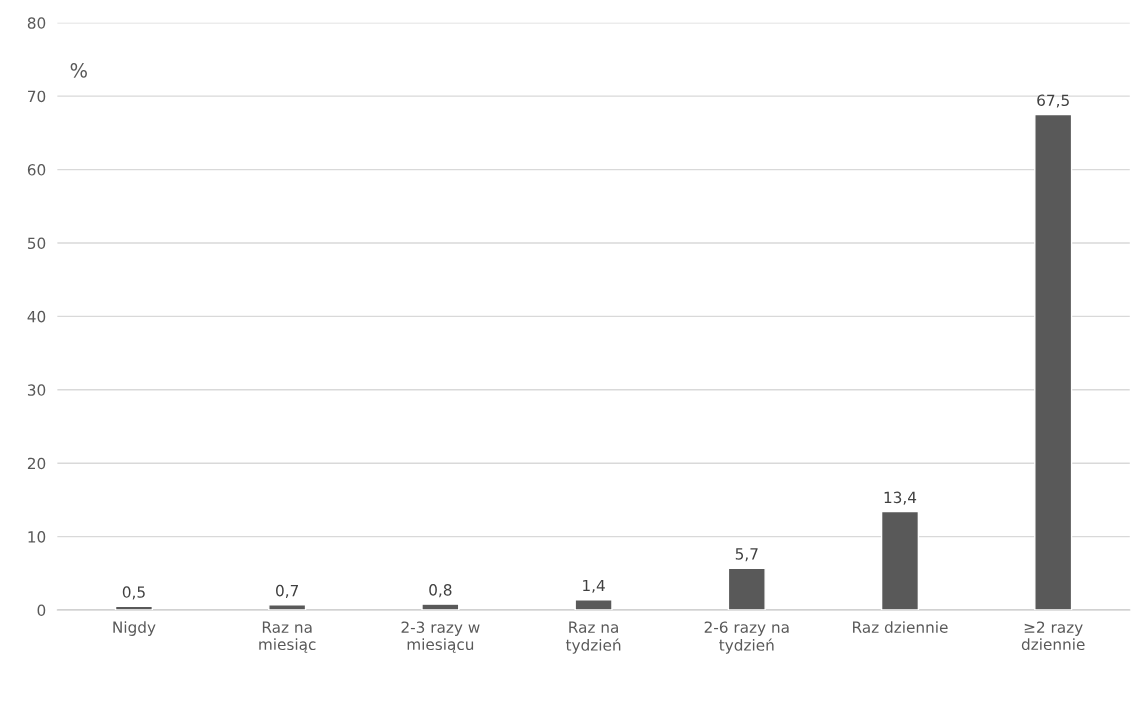 This screenshot has height=711, width=1147. Describe the element at coordinates (41, 610) in the screenshot. I see `y-tick-label: 0` at that location.